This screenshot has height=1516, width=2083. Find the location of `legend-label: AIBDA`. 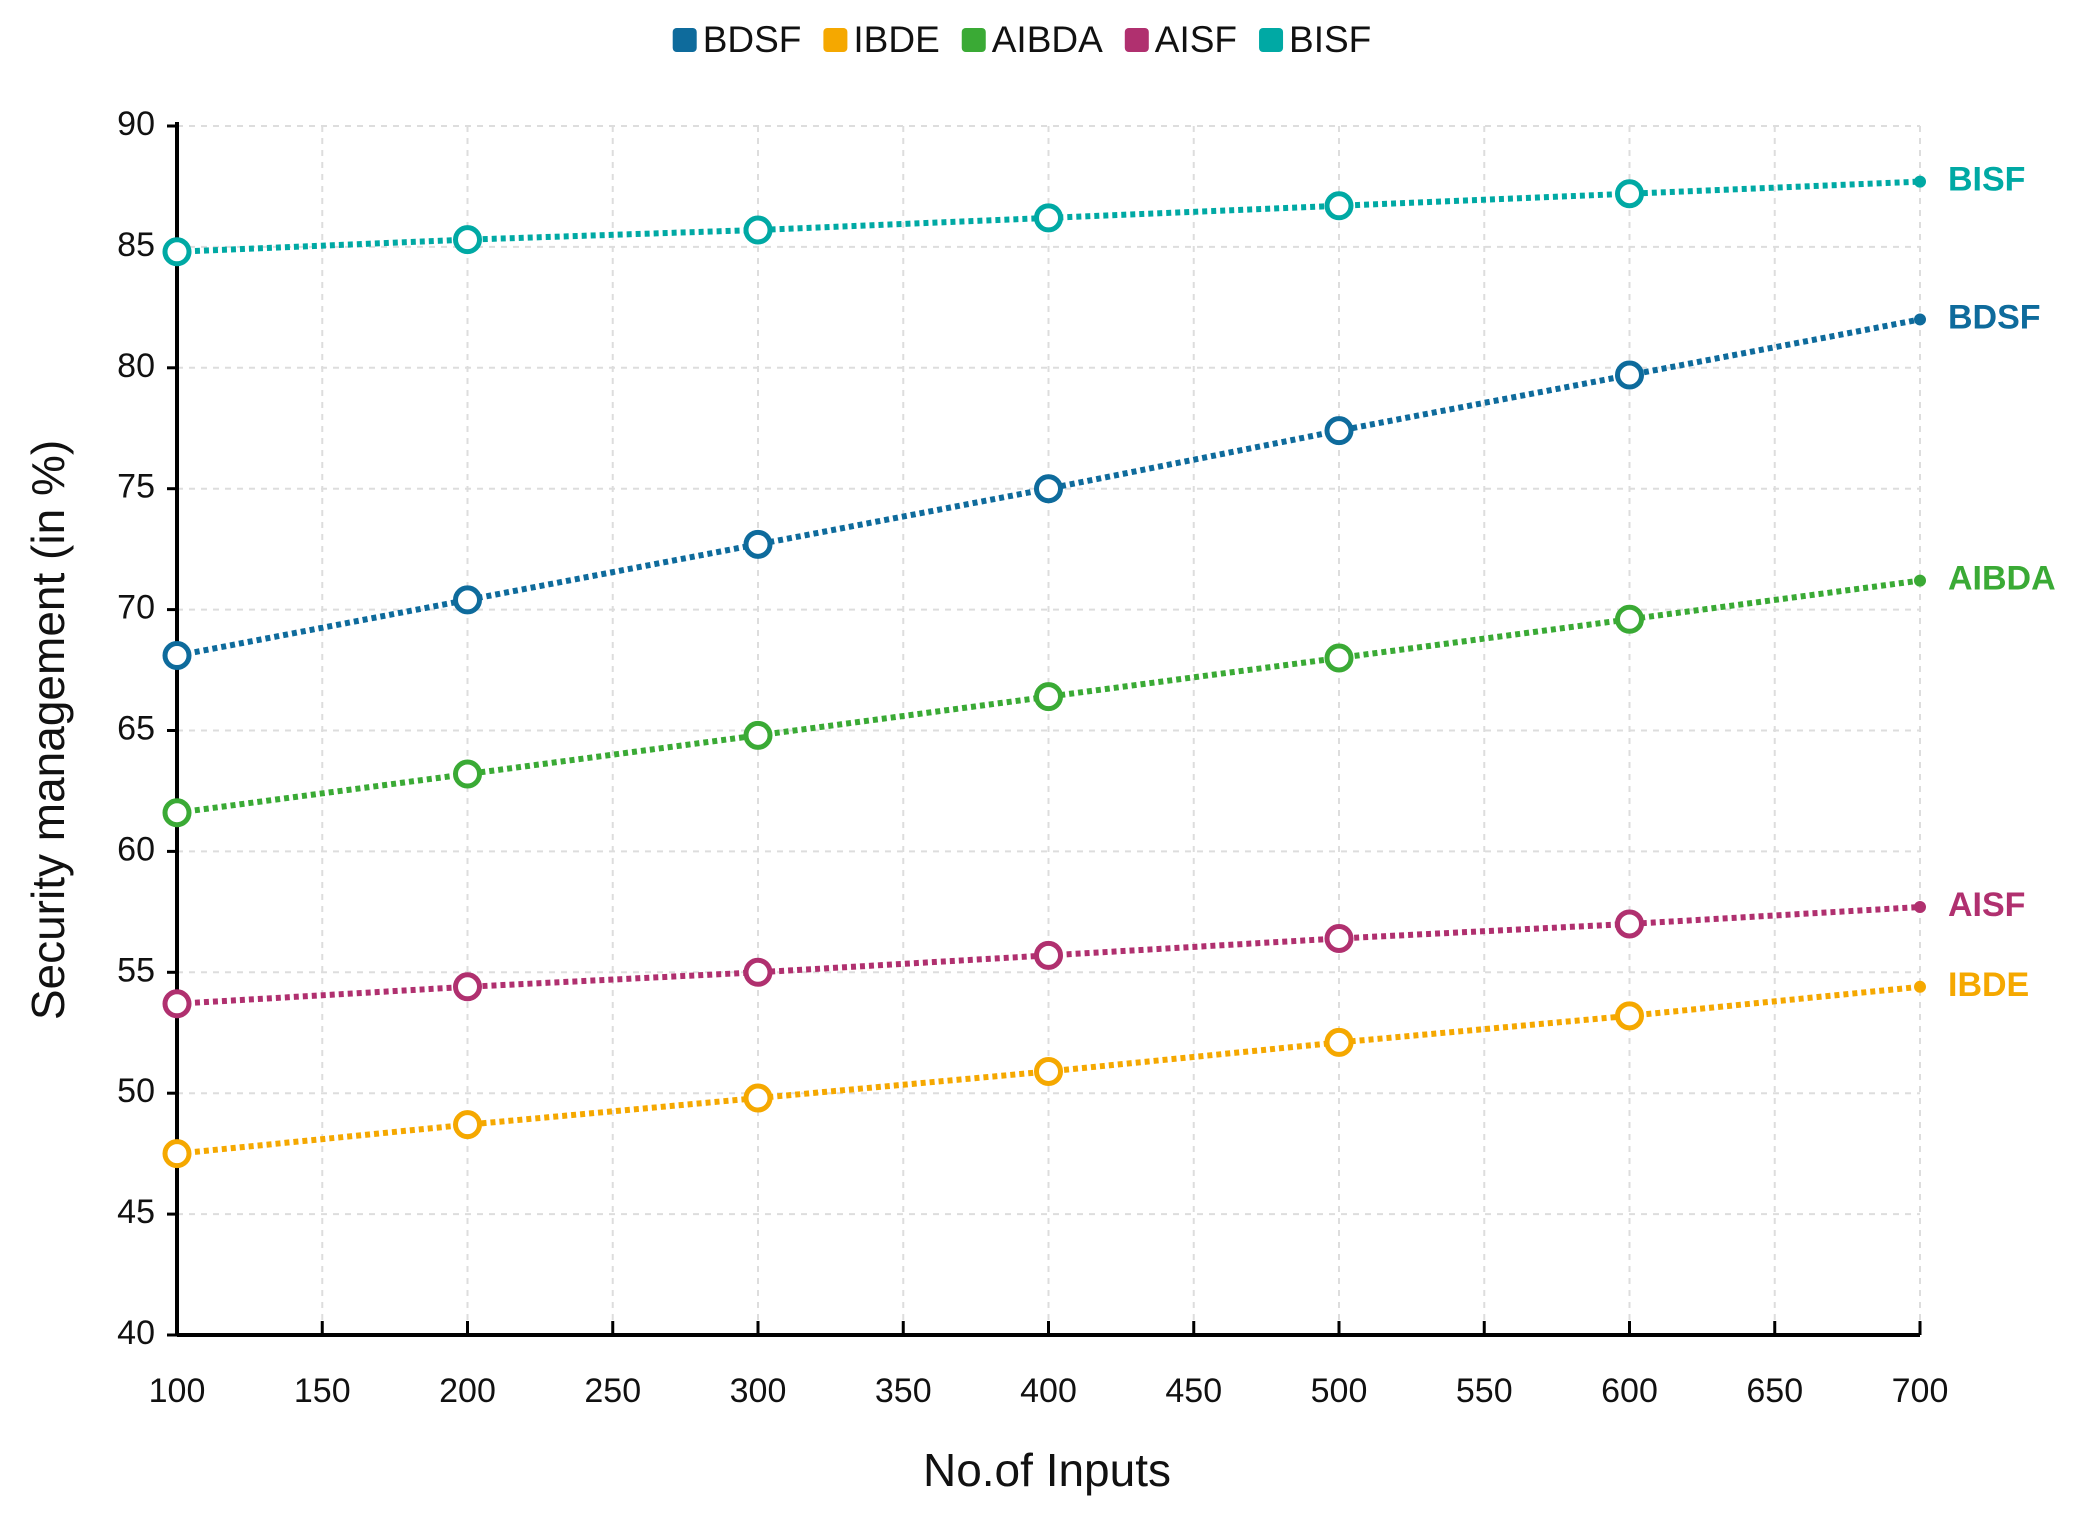

legend-label: AIBDA is located at coordinates (1047, 39).